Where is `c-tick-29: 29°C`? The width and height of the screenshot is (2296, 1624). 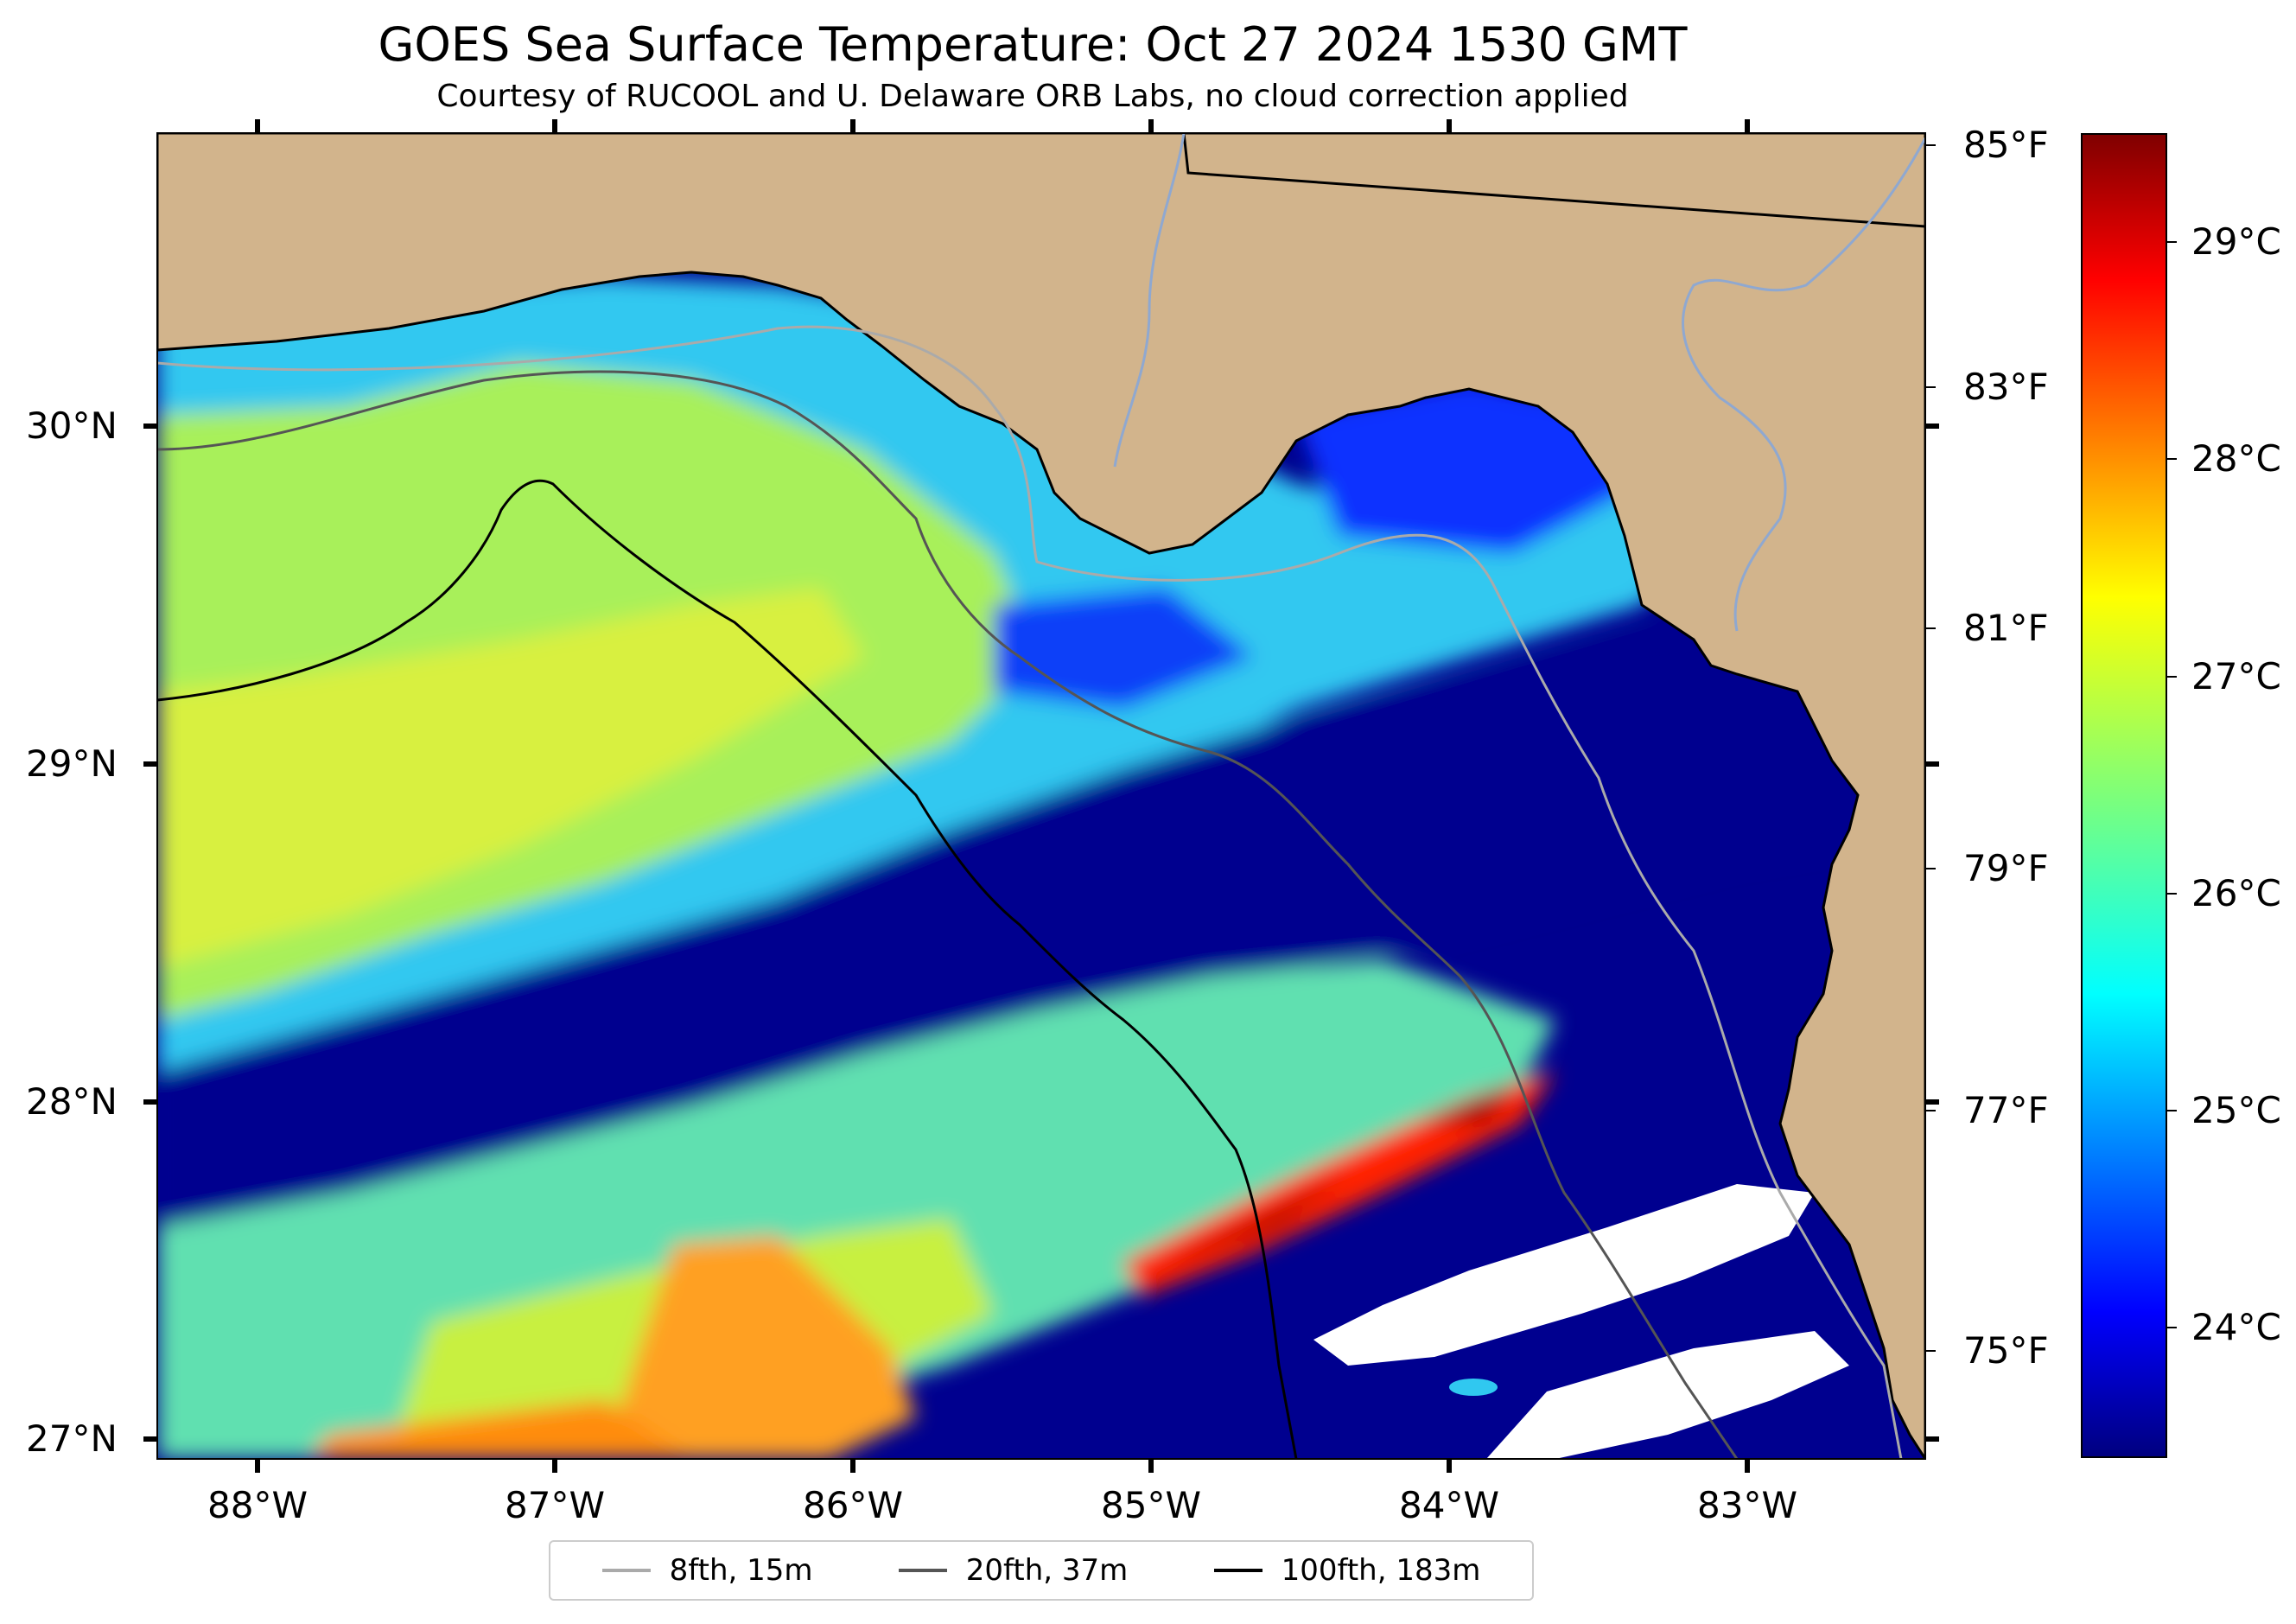
c-tick-29: 29°C is located at coordinates (2236, 241).